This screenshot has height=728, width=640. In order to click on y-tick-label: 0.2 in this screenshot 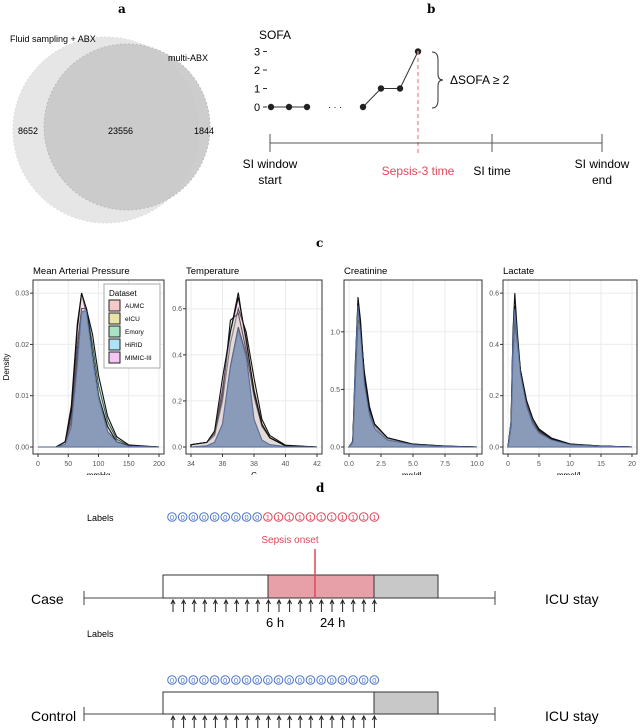, I will do `click(177, 401)`.